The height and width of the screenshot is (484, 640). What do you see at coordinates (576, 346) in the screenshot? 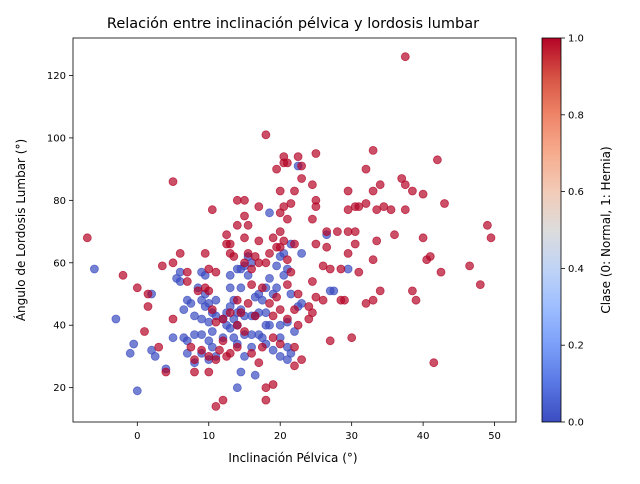
I see `colorbar-tick-label: 0.2` at bounding box center [576, 346].